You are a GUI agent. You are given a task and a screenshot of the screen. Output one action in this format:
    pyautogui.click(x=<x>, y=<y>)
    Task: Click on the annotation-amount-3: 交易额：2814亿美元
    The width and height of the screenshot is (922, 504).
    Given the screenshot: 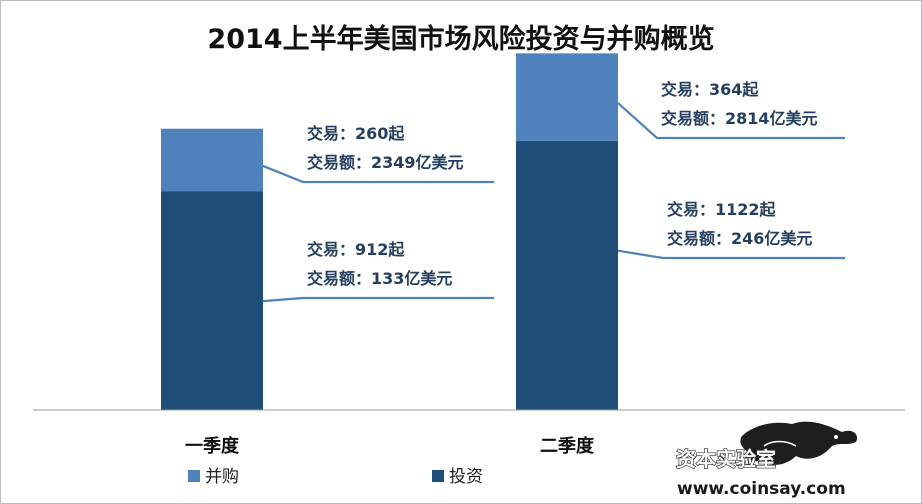 What is the action you would take?
    pyautogui.click(x=739, y=118)
    